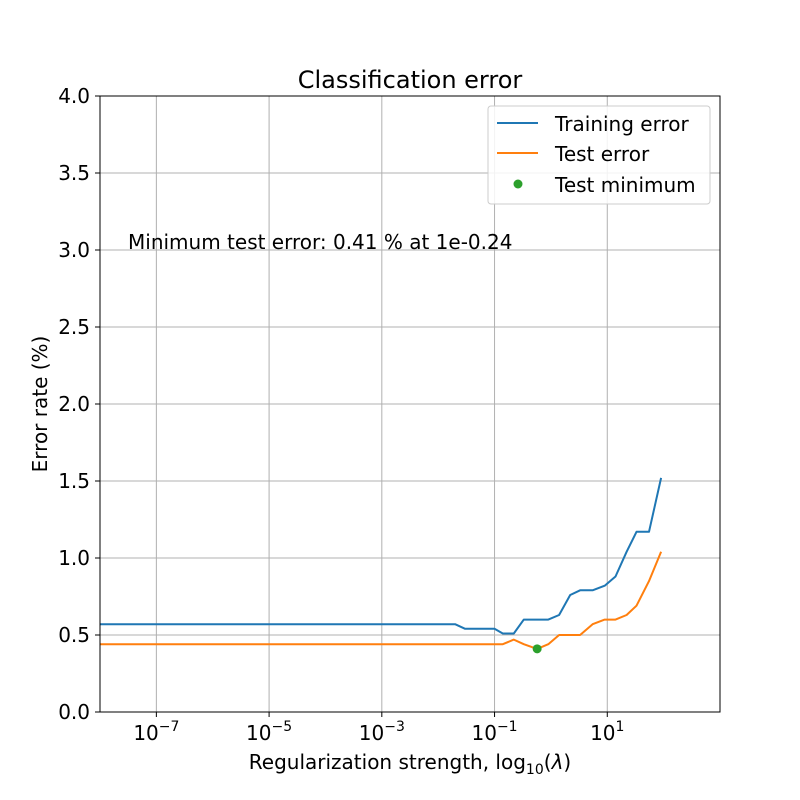 This screenshot has width=800, height=800. What do you see at coordinates (410, 80) in the screenshot?
I see `chart-title: Classification error` at bounding box center [410, 80].